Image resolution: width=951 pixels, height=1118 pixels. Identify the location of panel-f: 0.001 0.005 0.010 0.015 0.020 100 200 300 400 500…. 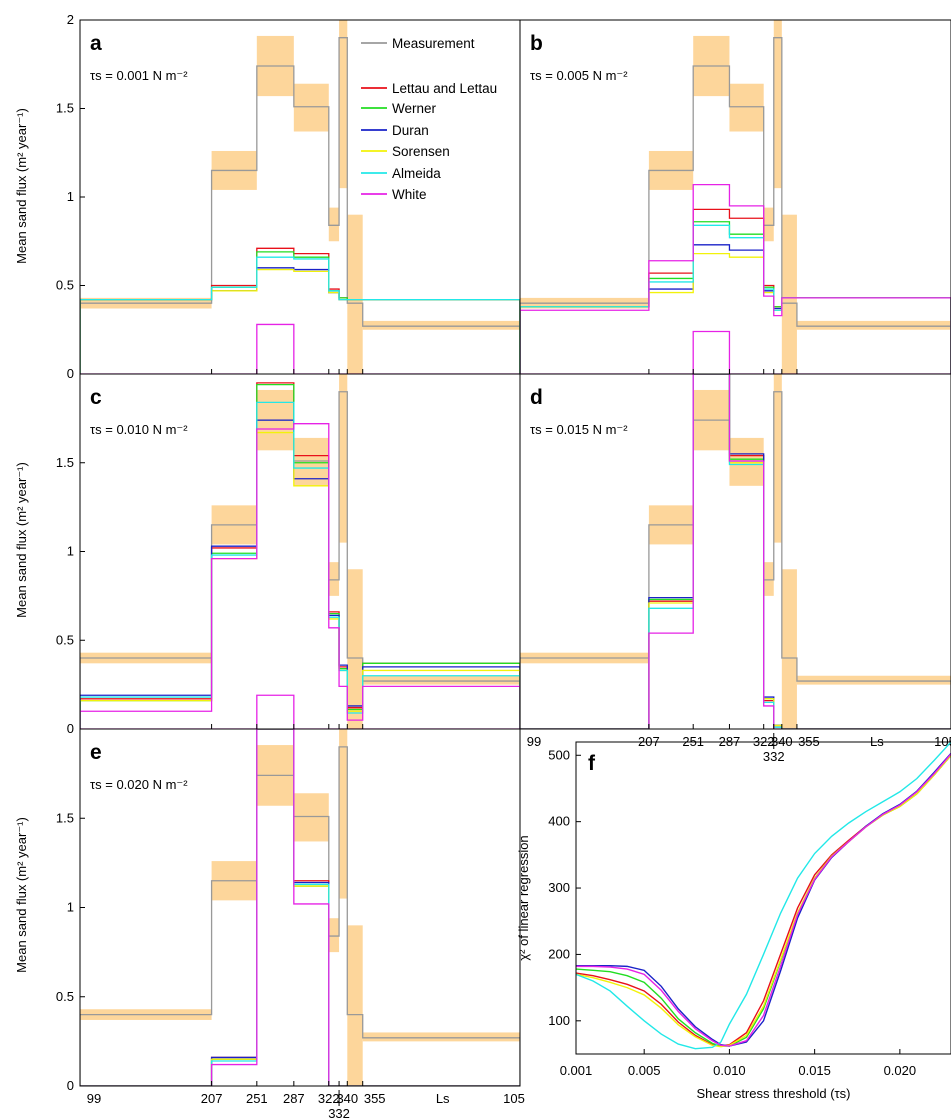
(733, 921).